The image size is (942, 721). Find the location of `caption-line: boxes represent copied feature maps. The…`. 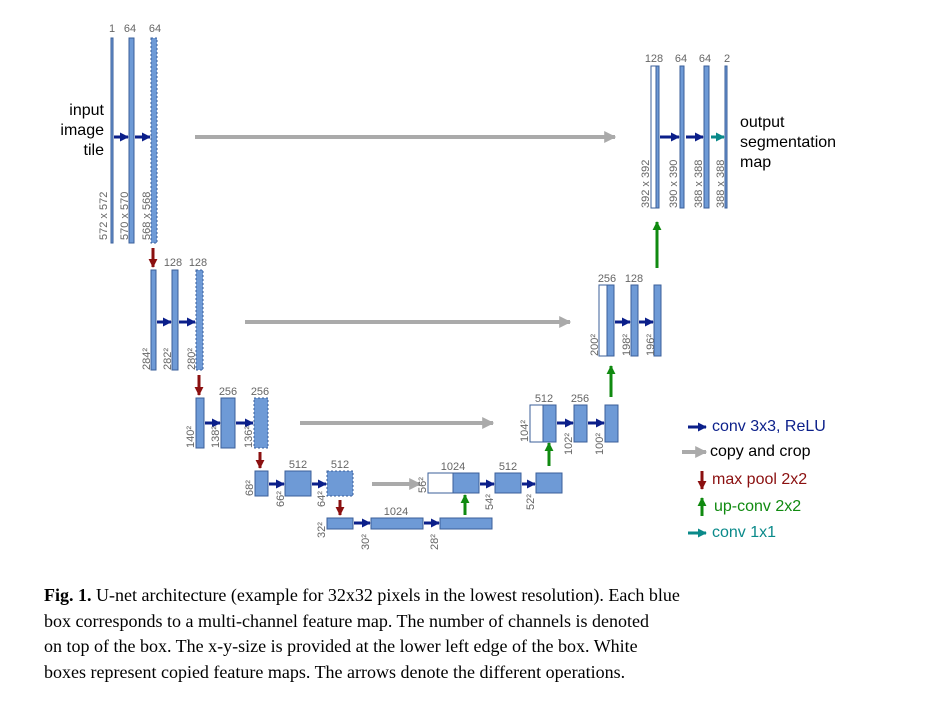

caption-line: boxes represent copied feature maps. The… is located at coordinates (334, 672).